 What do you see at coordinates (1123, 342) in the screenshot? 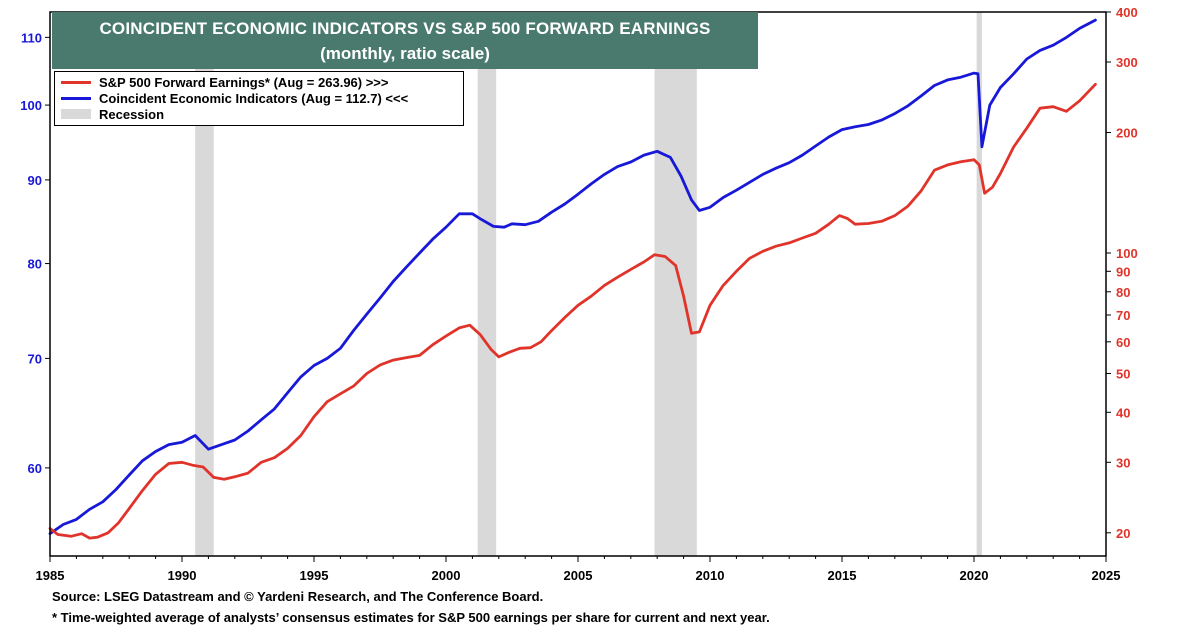
I see `y-right-tick-label: 60` at bounding box center [1123, 342].